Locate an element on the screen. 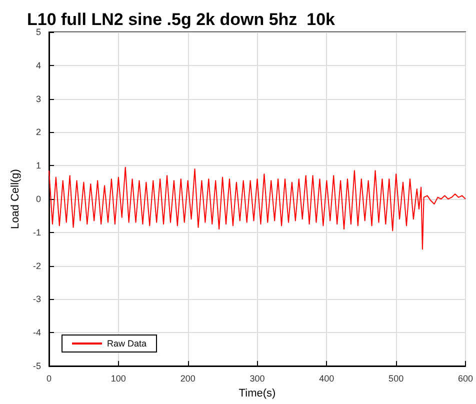 The height and width of the screenshot is (404, 476). y-tick-label: -4 is located at coordinates (36, 333).